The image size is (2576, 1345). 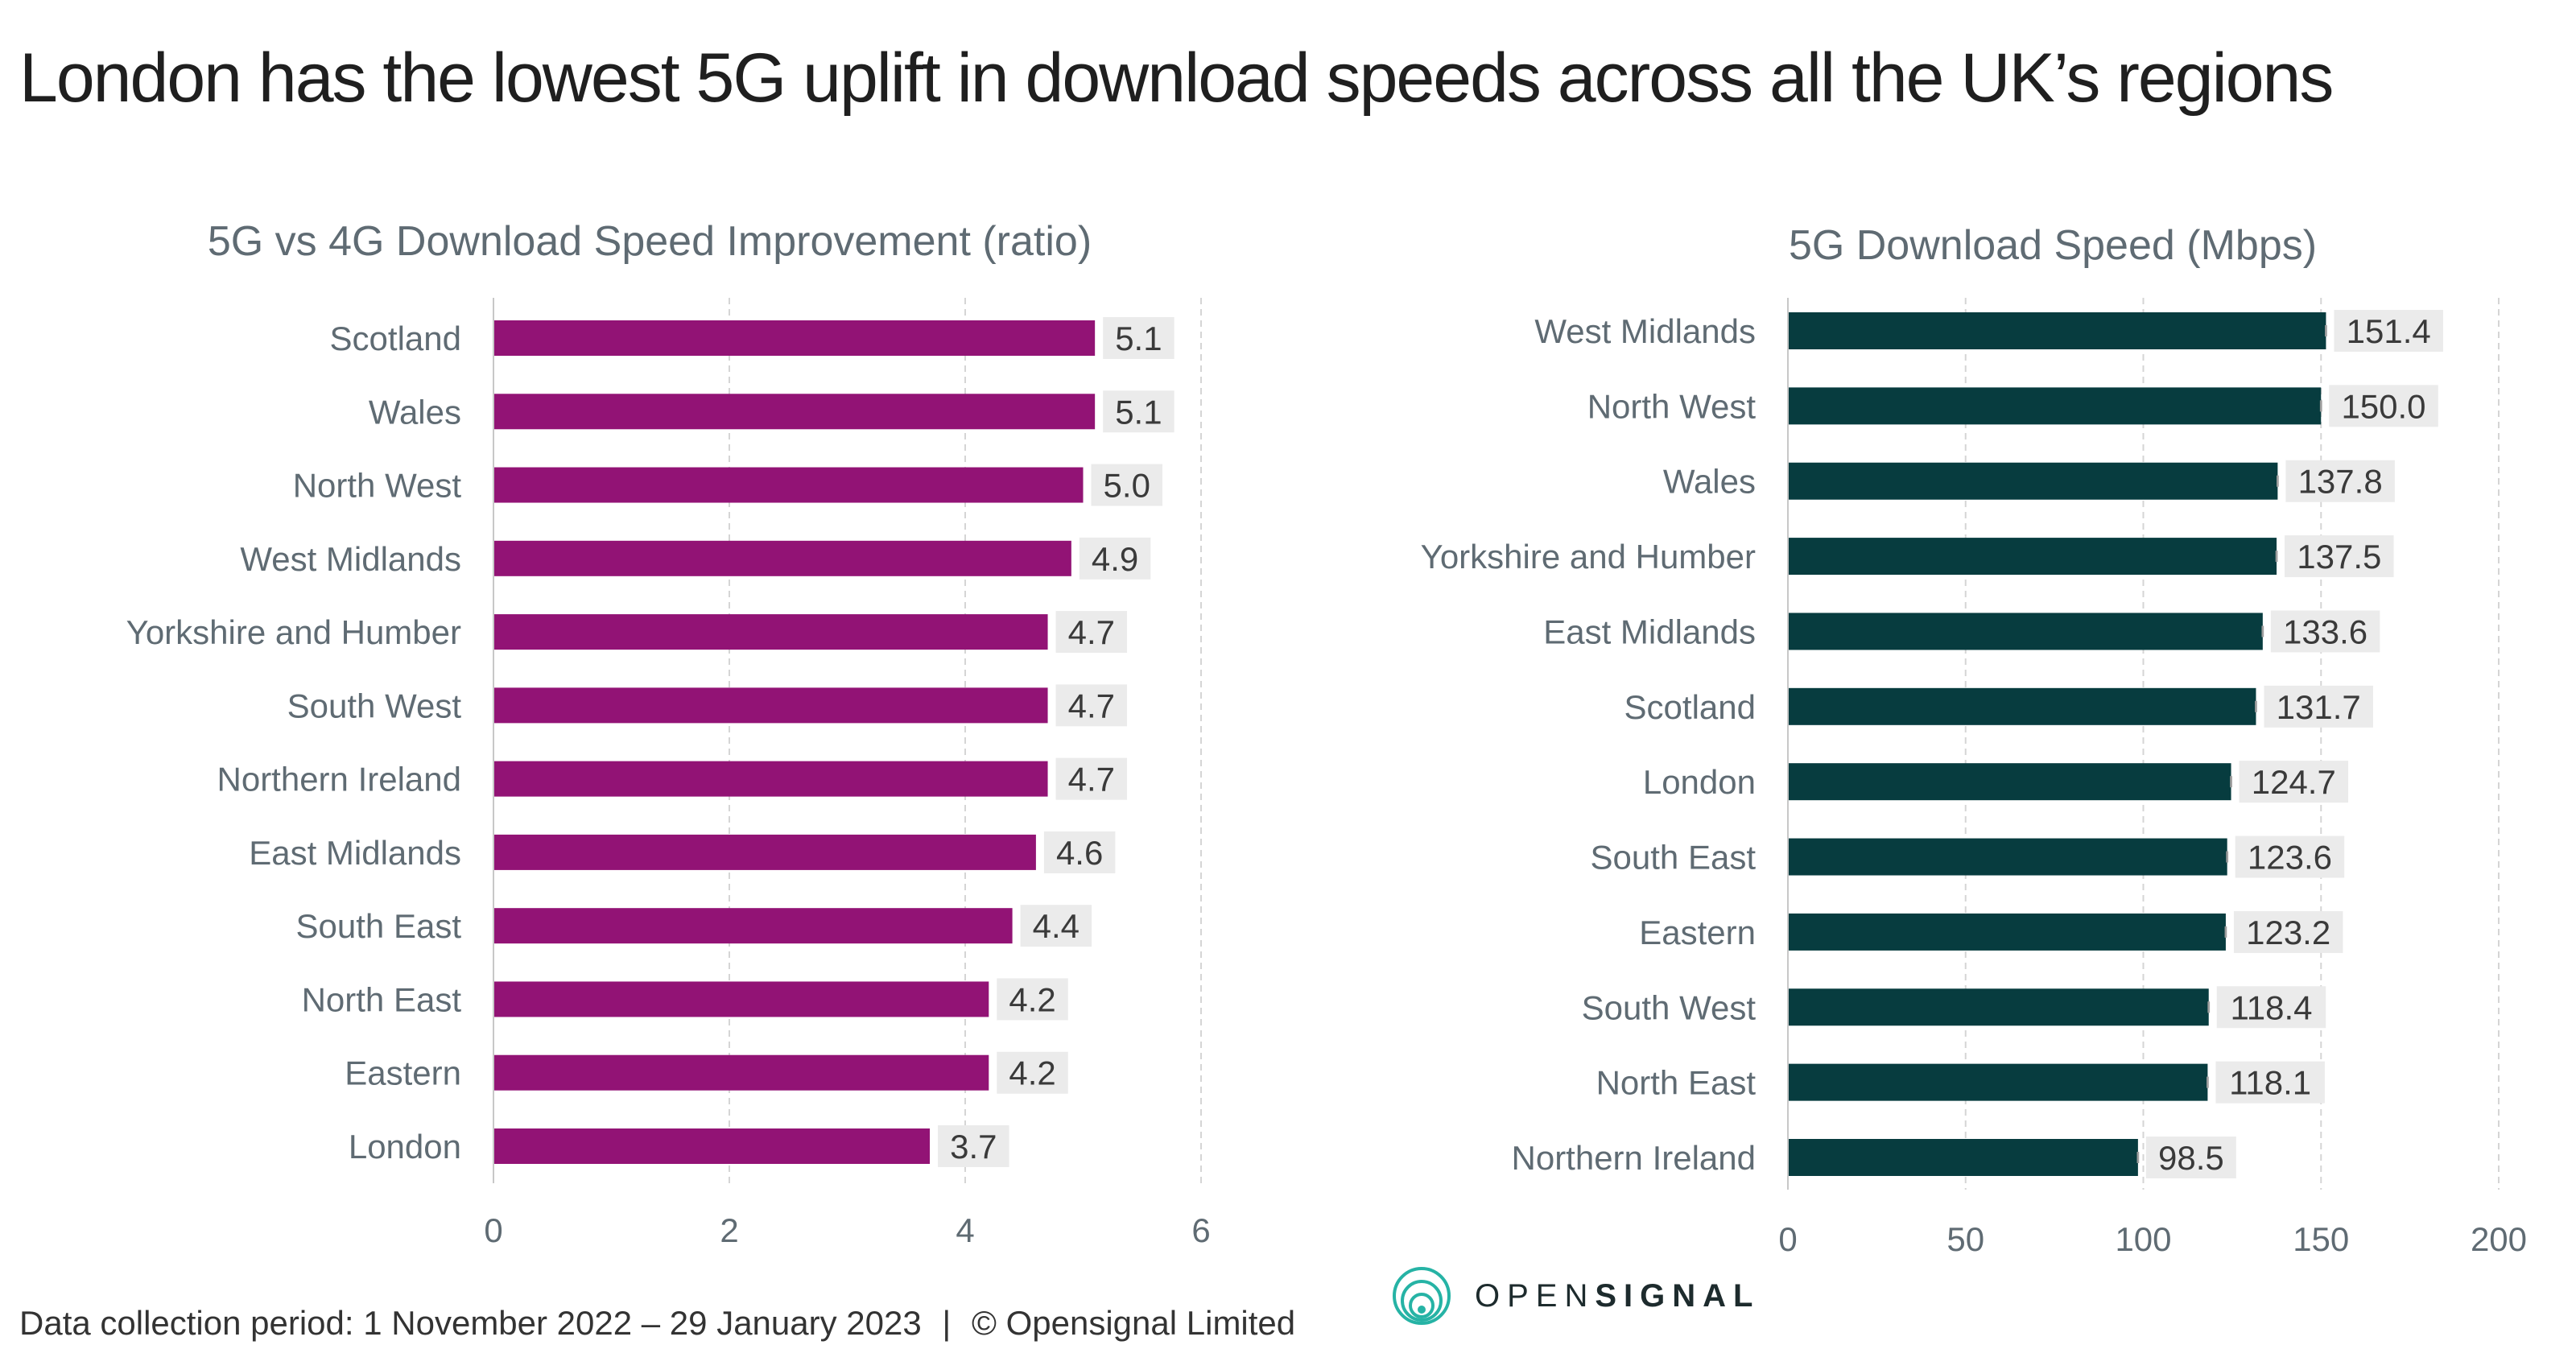 I want to click on bar-group-north-east: North East 118.1, so click(x=1960, y=1082).